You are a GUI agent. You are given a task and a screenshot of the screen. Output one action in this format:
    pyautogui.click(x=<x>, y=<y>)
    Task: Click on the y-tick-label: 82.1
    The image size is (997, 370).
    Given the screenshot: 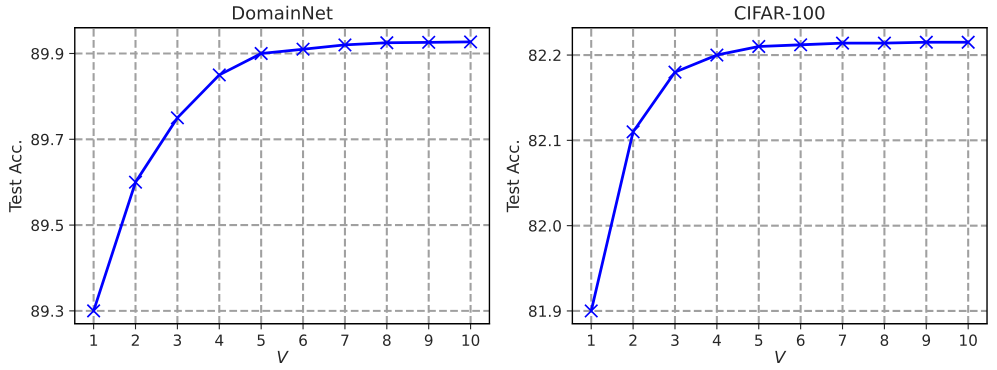 What is the action you would take?
    pyautogui.click(x=544, y=140)
    